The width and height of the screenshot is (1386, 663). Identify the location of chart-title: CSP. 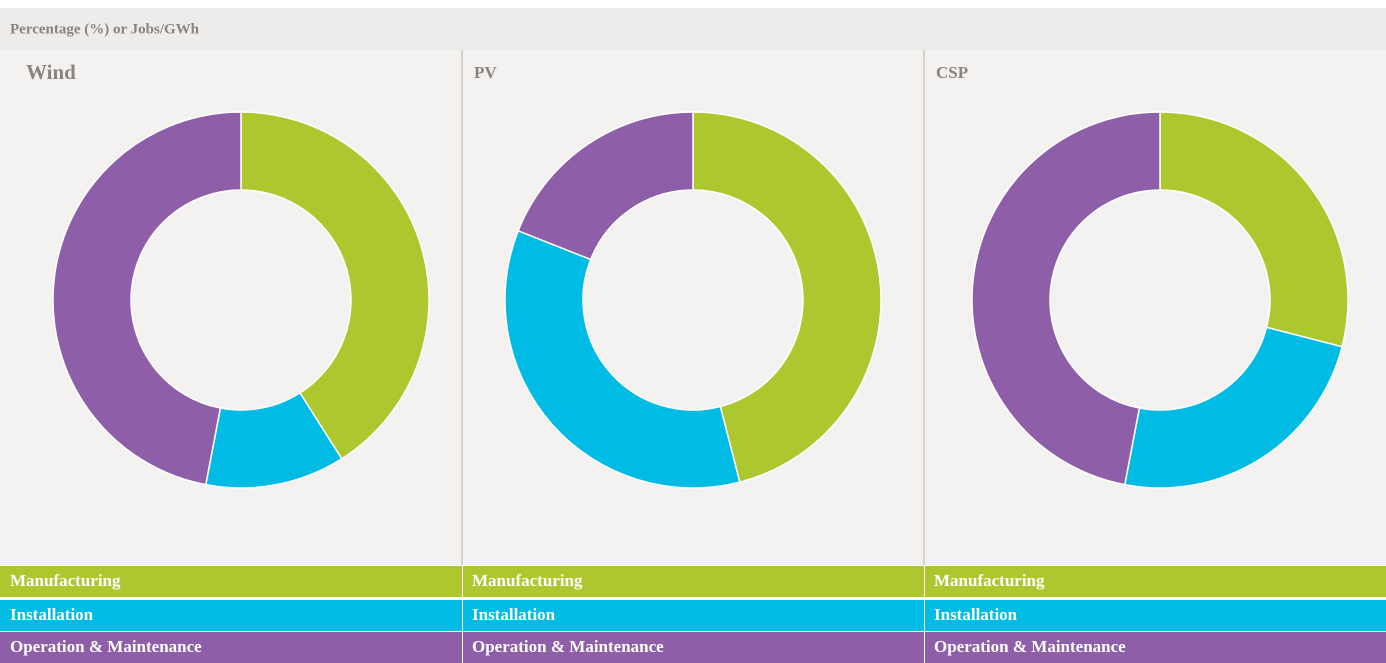
(952, 72).